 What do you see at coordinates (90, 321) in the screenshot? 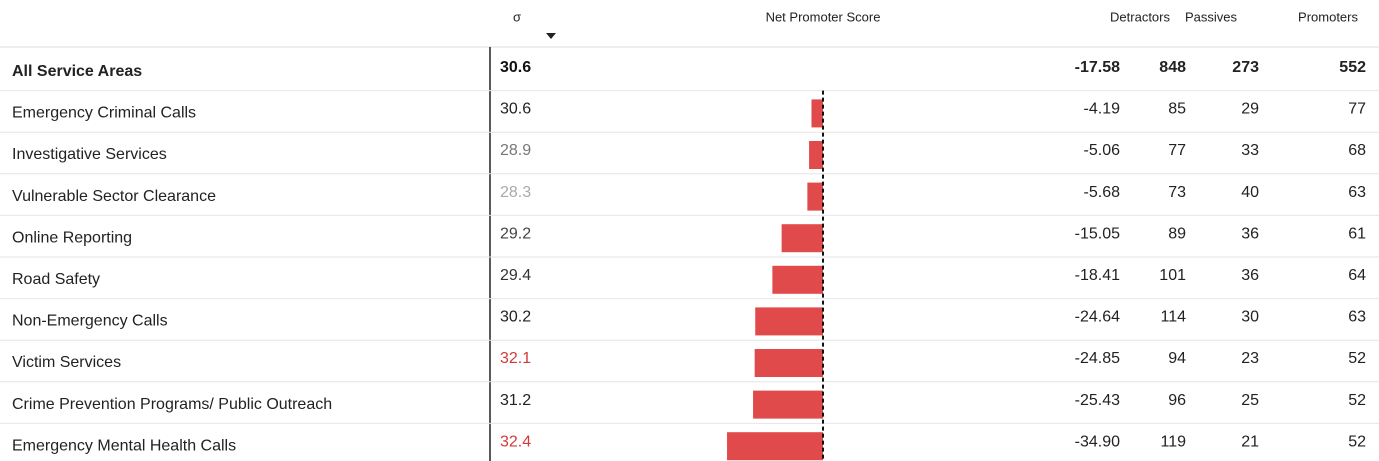
I see `area-label: Non-Emergency Calls` at bounding box center [90, 321].